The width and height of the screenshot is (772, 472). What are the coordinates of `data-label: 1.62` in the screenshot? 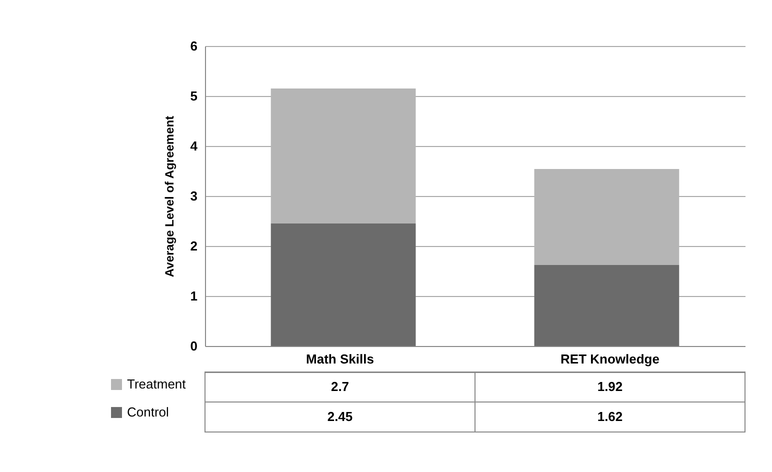 It's located at (610, 416).